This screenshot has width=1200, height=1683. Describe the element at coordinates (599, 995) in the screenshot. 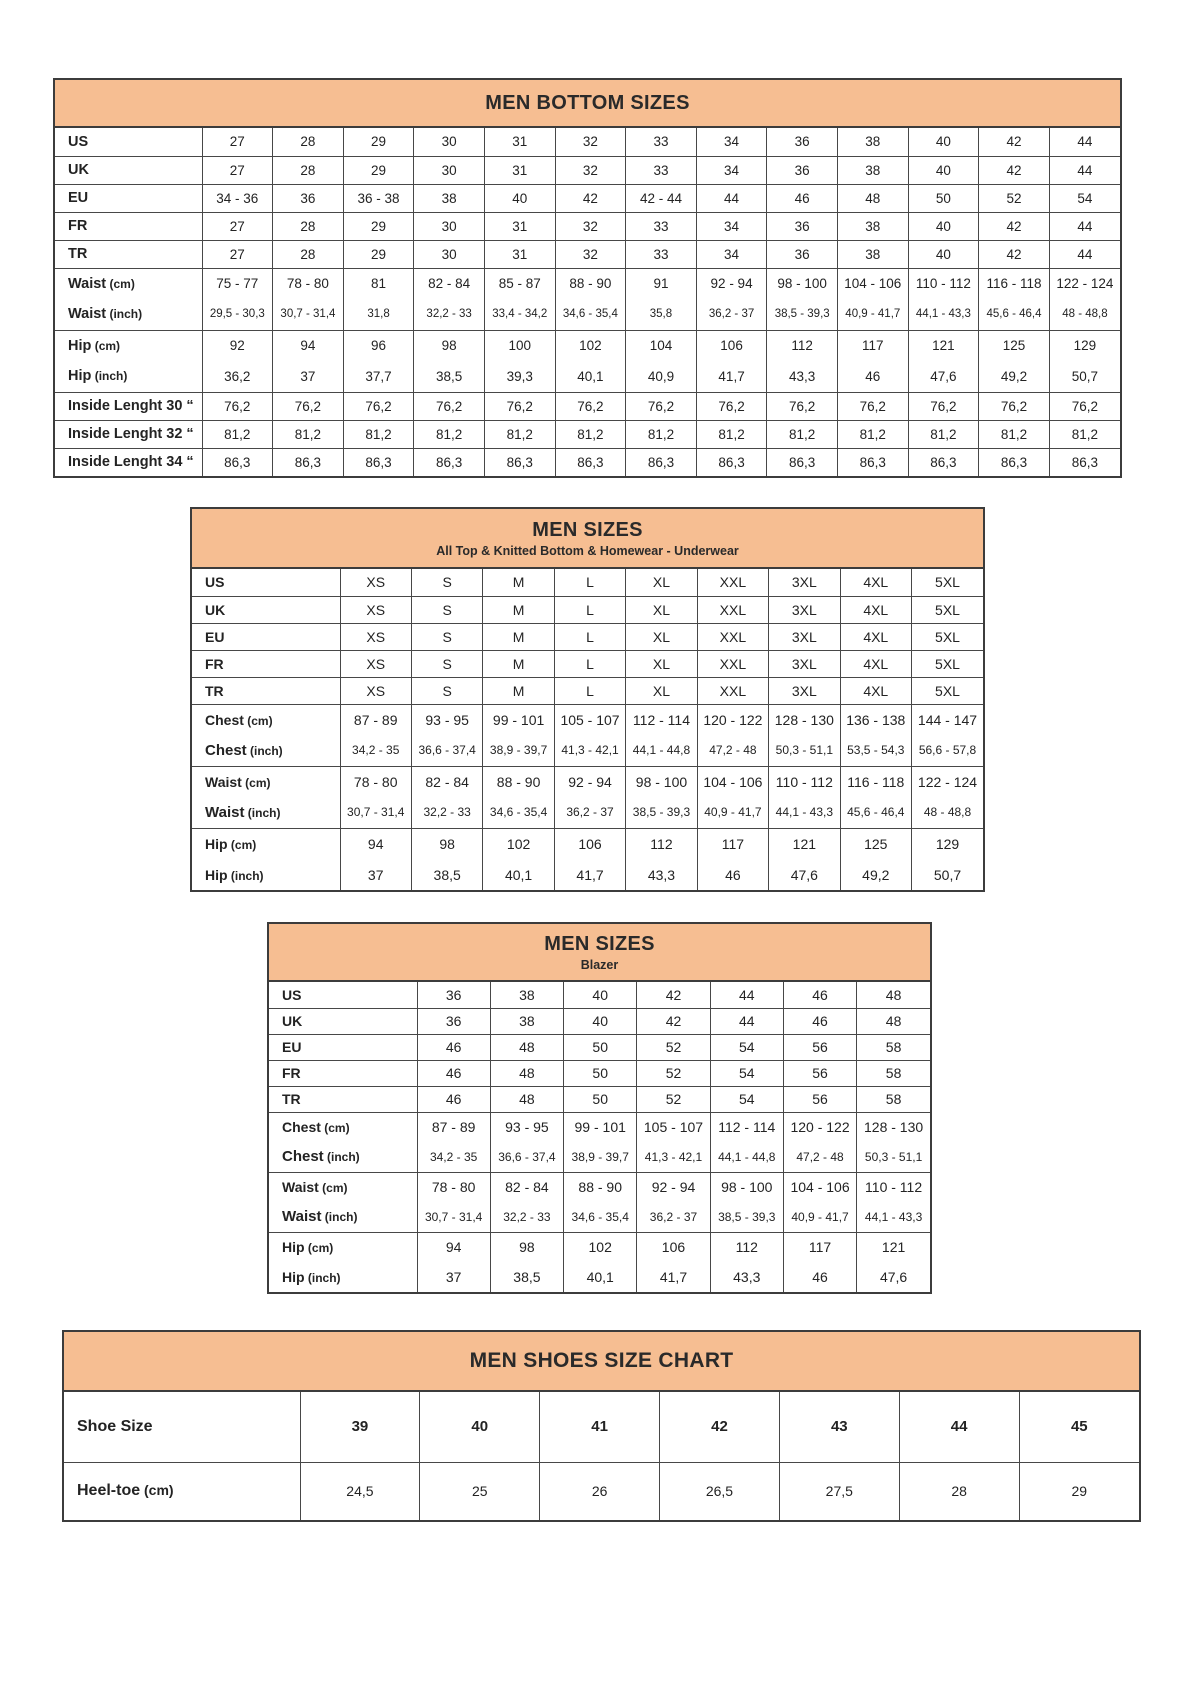

I see `table-row: US 36 38 40 42 44 46 48` at that location.